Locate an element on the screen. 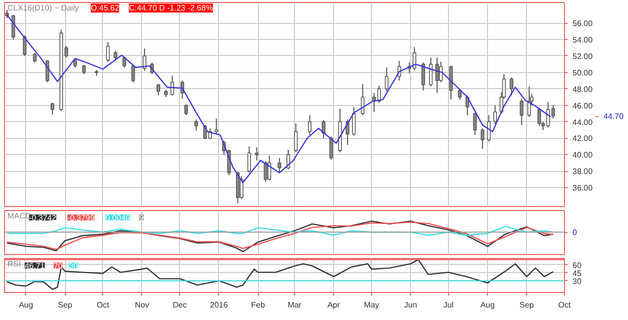  annotation: 30 is located at coordinates (73, 266).